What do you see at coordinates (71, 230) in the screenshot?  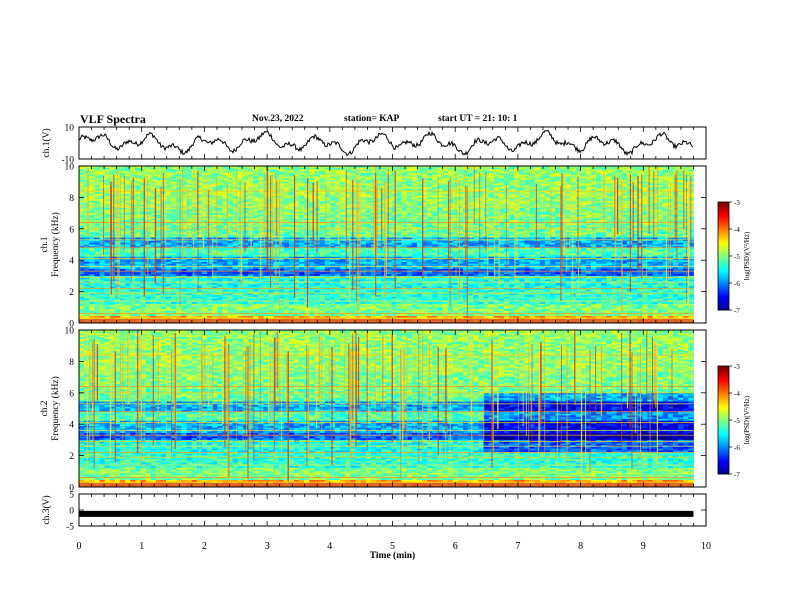 I see `ch1s-ytick-label: 6` at bounding box center [71, 230].